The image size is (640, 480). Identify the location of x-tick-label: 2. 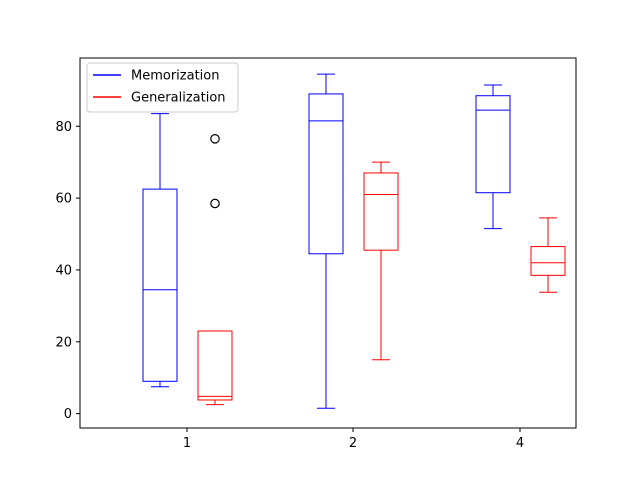
(353, 443).